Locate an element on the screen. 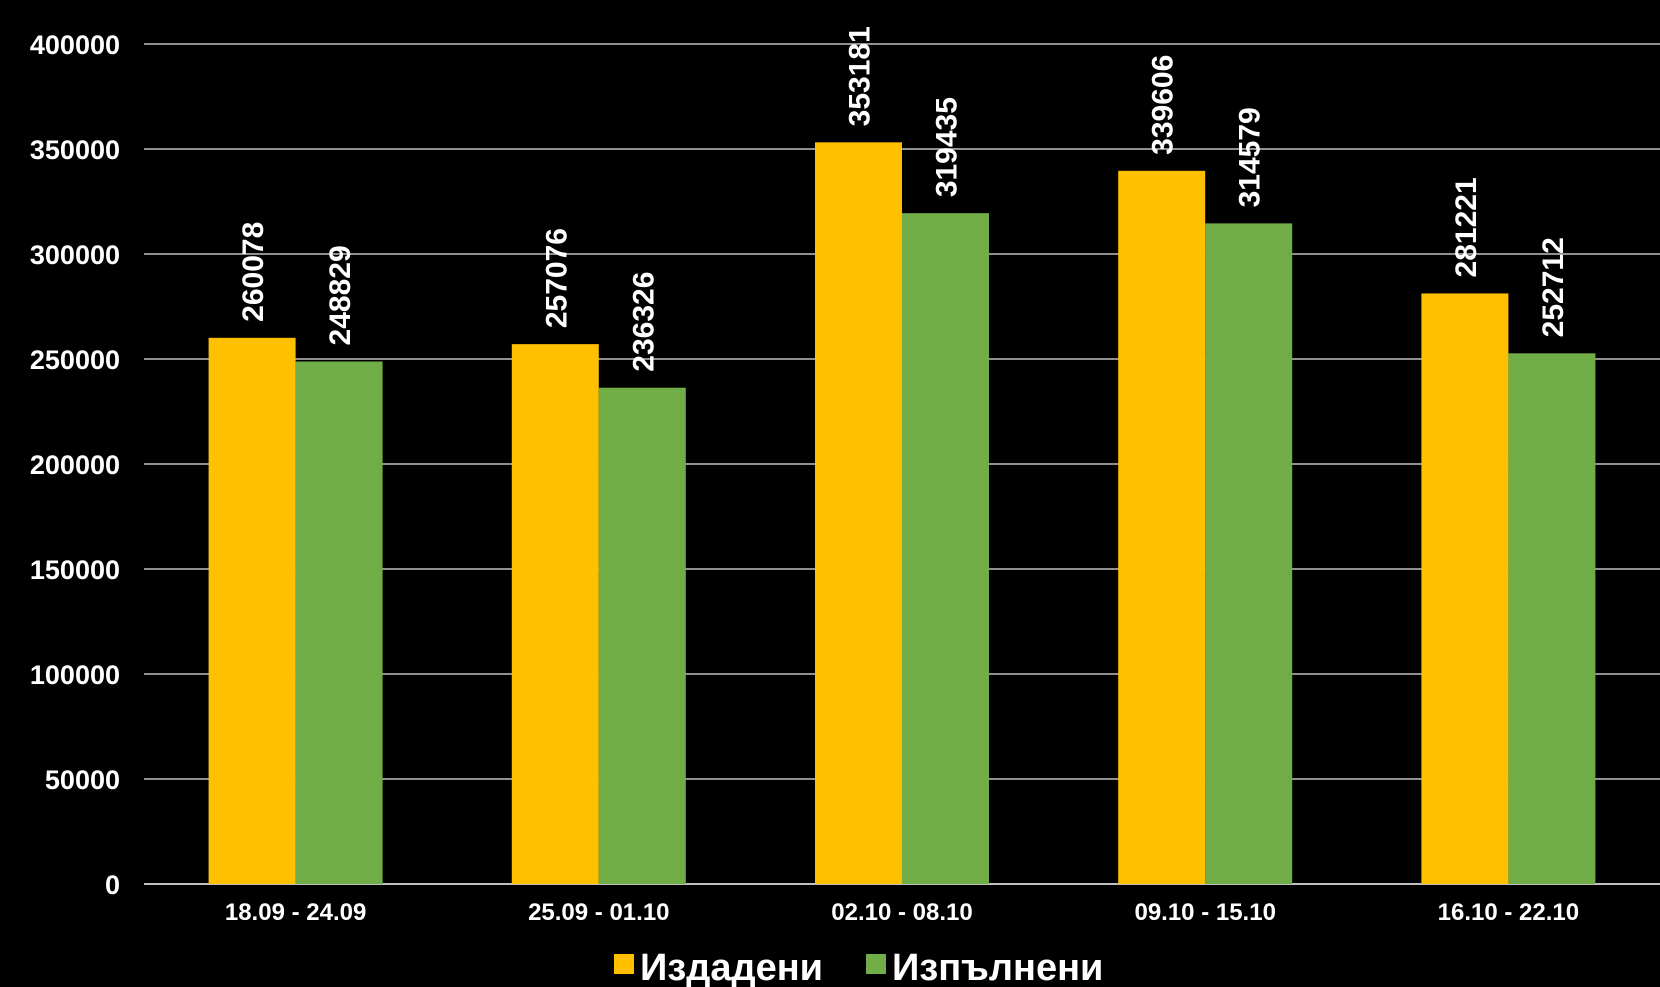 The image size is (1660, 987). data-label: 248829 is located at coordinates (340, 295).